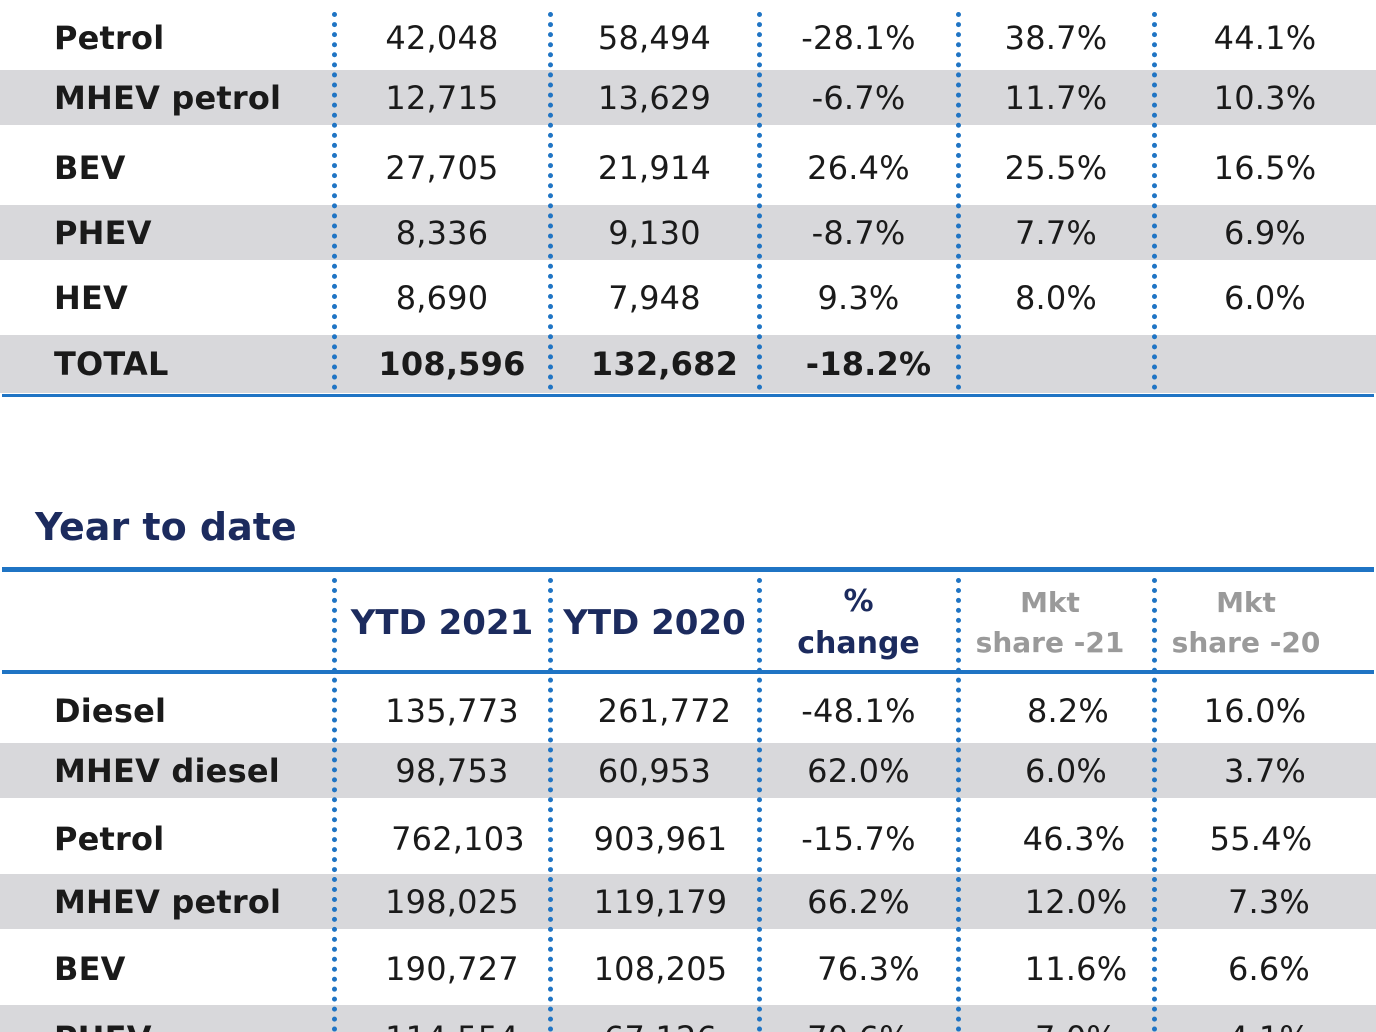 This screenshot has width=1376, height=1032. Describe the element at coordinates (1056, 37) in the screenshot. I see `cell-value: 38.7%` at that location.